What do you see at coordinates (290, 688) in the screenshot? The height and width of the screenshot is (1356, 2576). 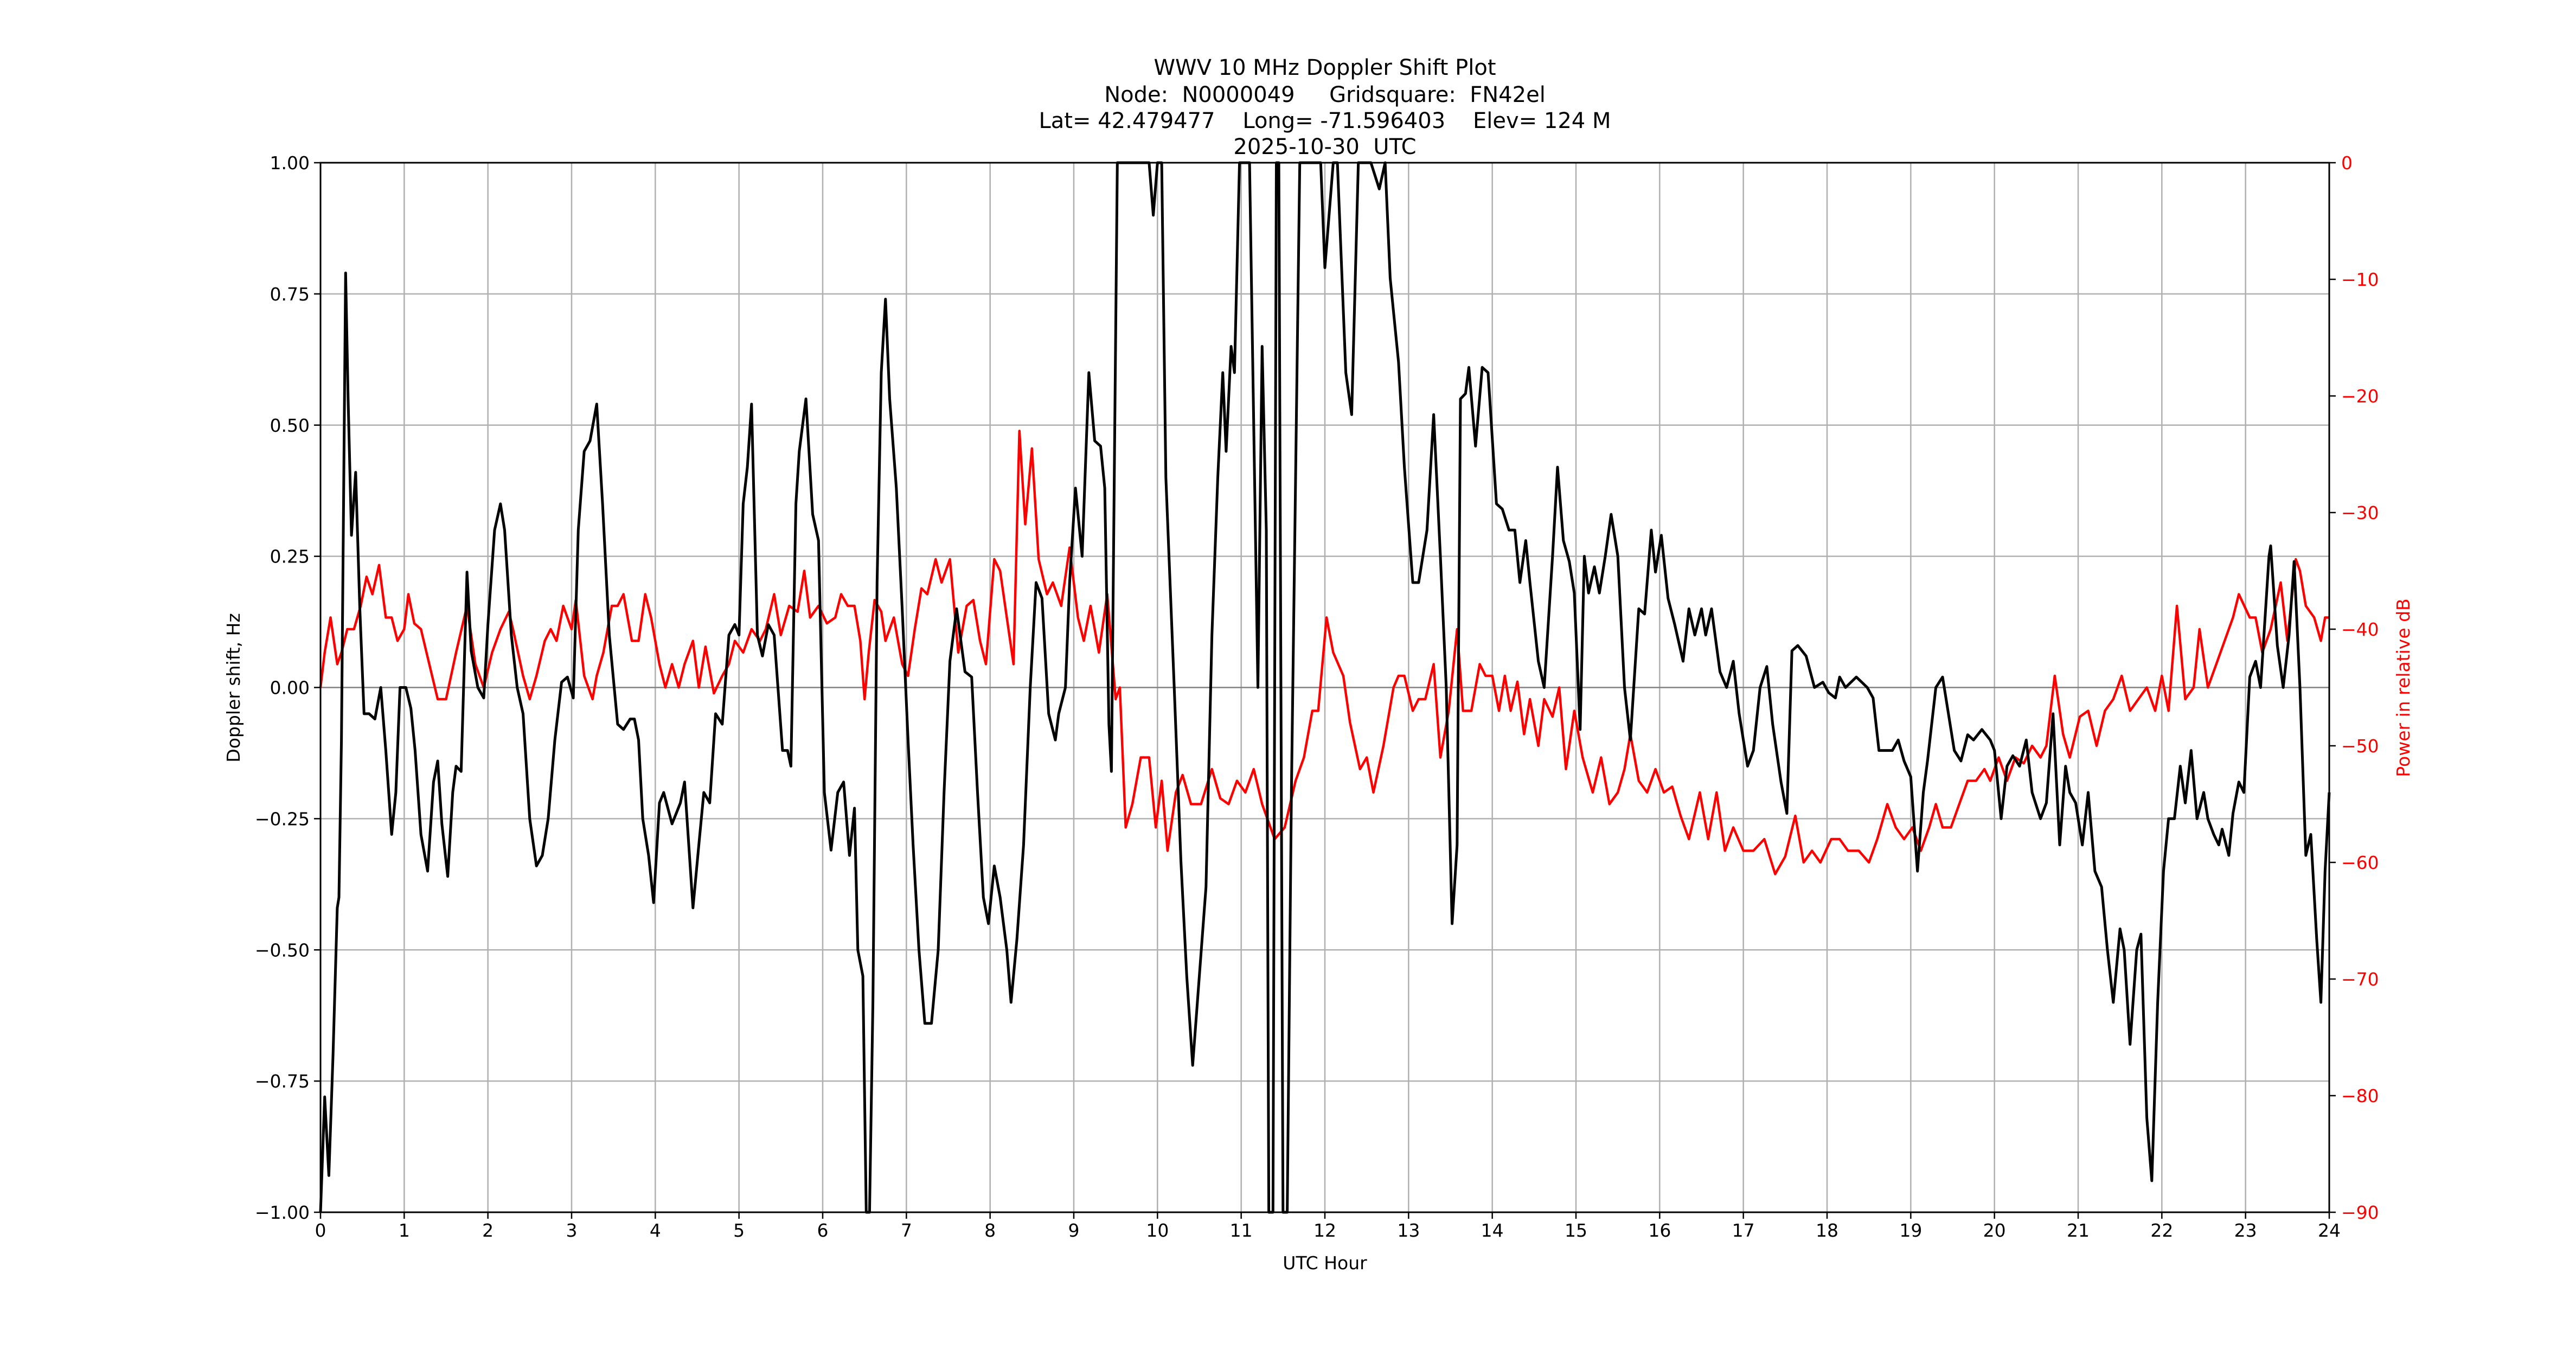 I see `y-tick-label: 0.00` at bounding box center [290, 688].